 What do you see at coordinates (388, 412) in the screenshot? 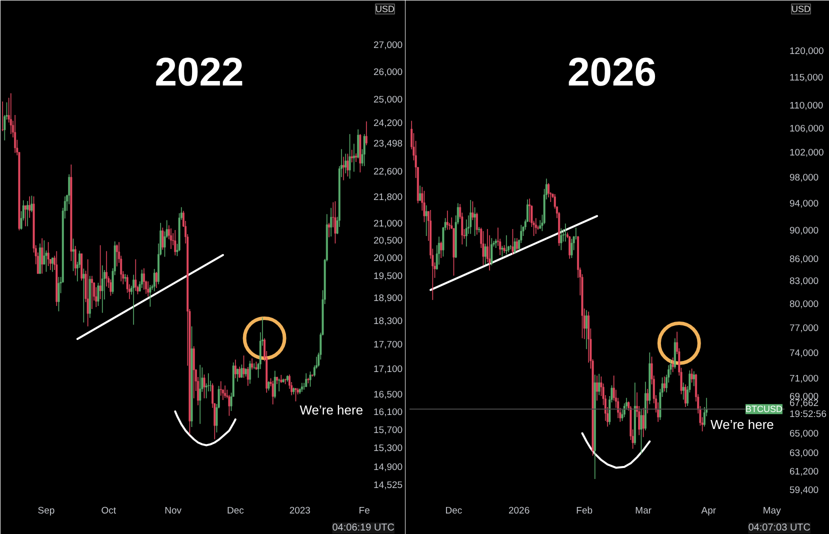
I see `y-tick-label: 16,100` at bounding box center [388, 412].